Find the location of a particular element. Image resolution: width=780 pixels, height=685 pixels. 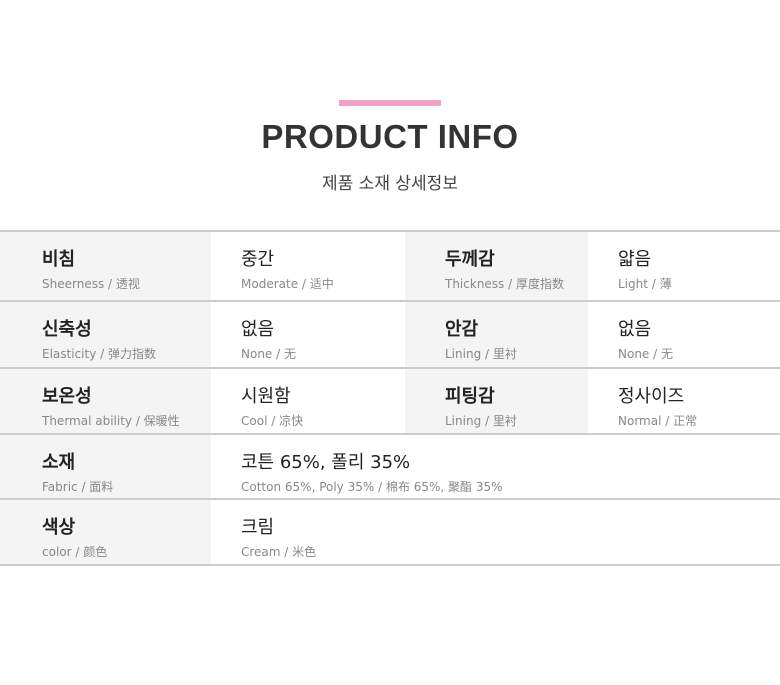

label: 안감 is located at coordinates (462, 329).